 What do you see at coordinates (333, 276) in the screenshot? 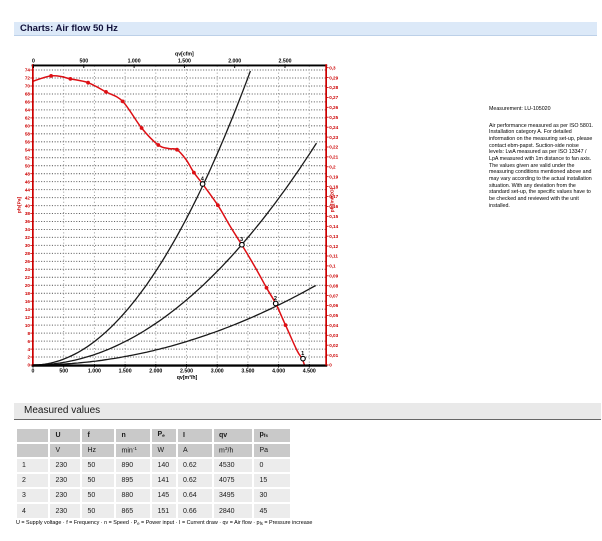
I see `svg-text: 0,09` at bounding box center [333, 276].